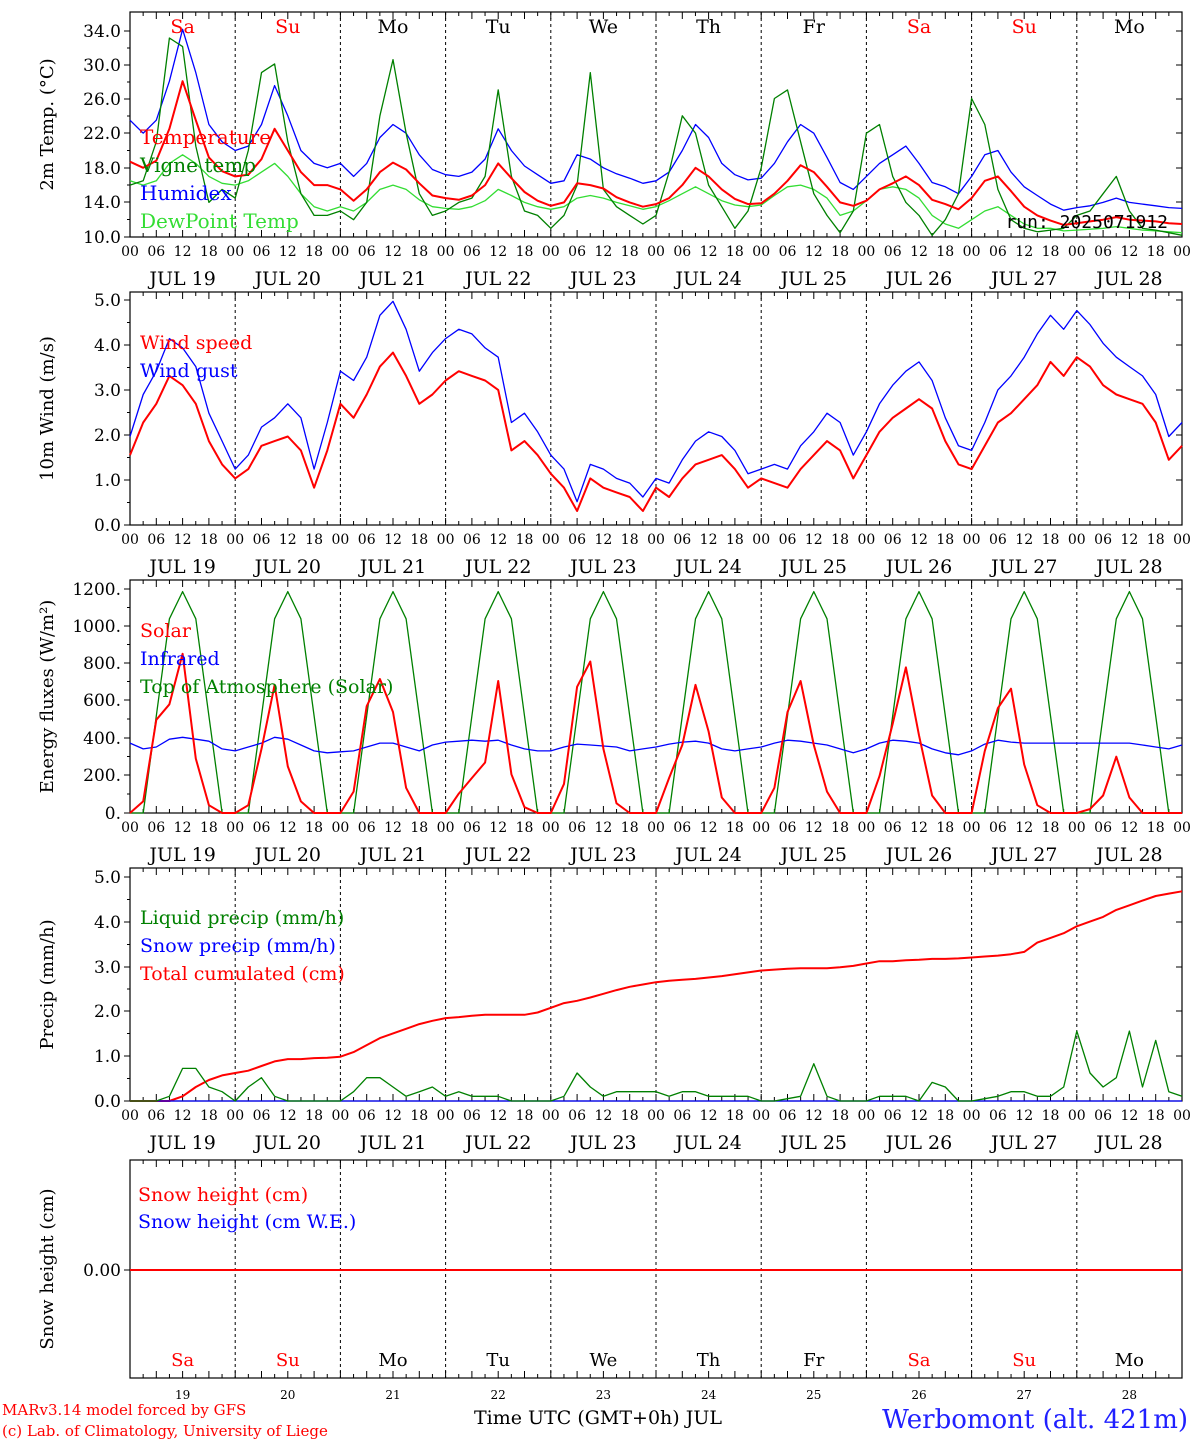 This screenshot has width=1194, height=1440. What do you see at coordinates (182, 1395) in the screenshot?
I see `day-number-label: 19` at bounding box center [182, 1395].